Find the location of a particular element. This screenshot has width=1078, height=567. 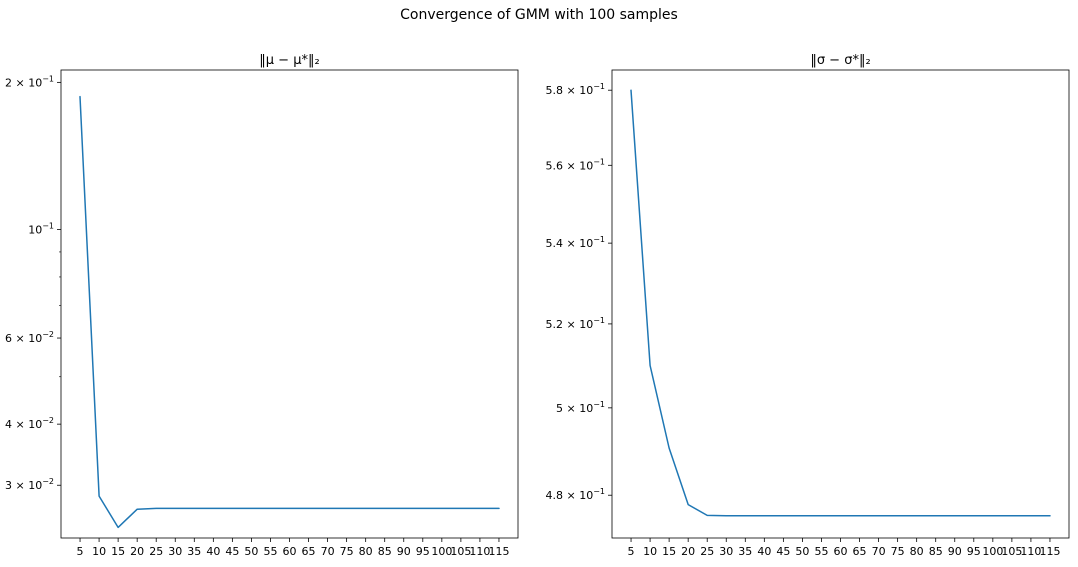

sigma-x-tick-label: 115 is located at coordinates (1049, 551).